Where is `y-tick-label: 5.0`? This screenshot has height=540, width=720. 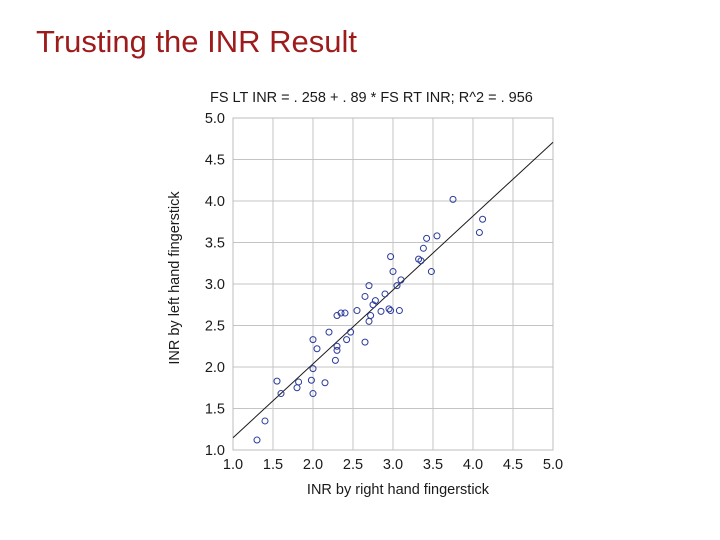 y-tick-label: 5.0 is located at coordinates (215, 119).